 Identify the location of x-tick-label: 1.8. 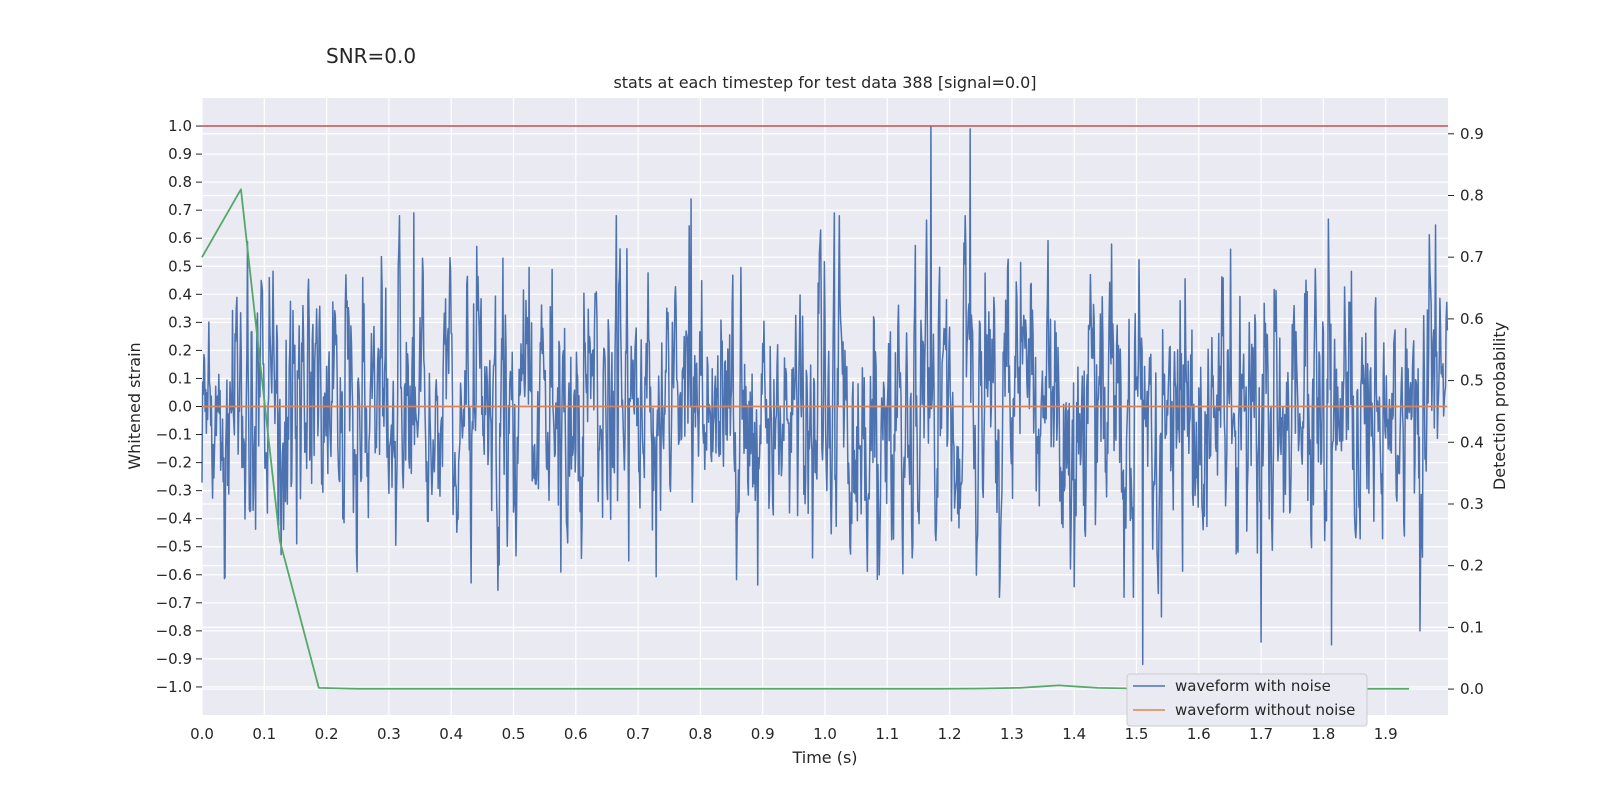
(1323, 734).